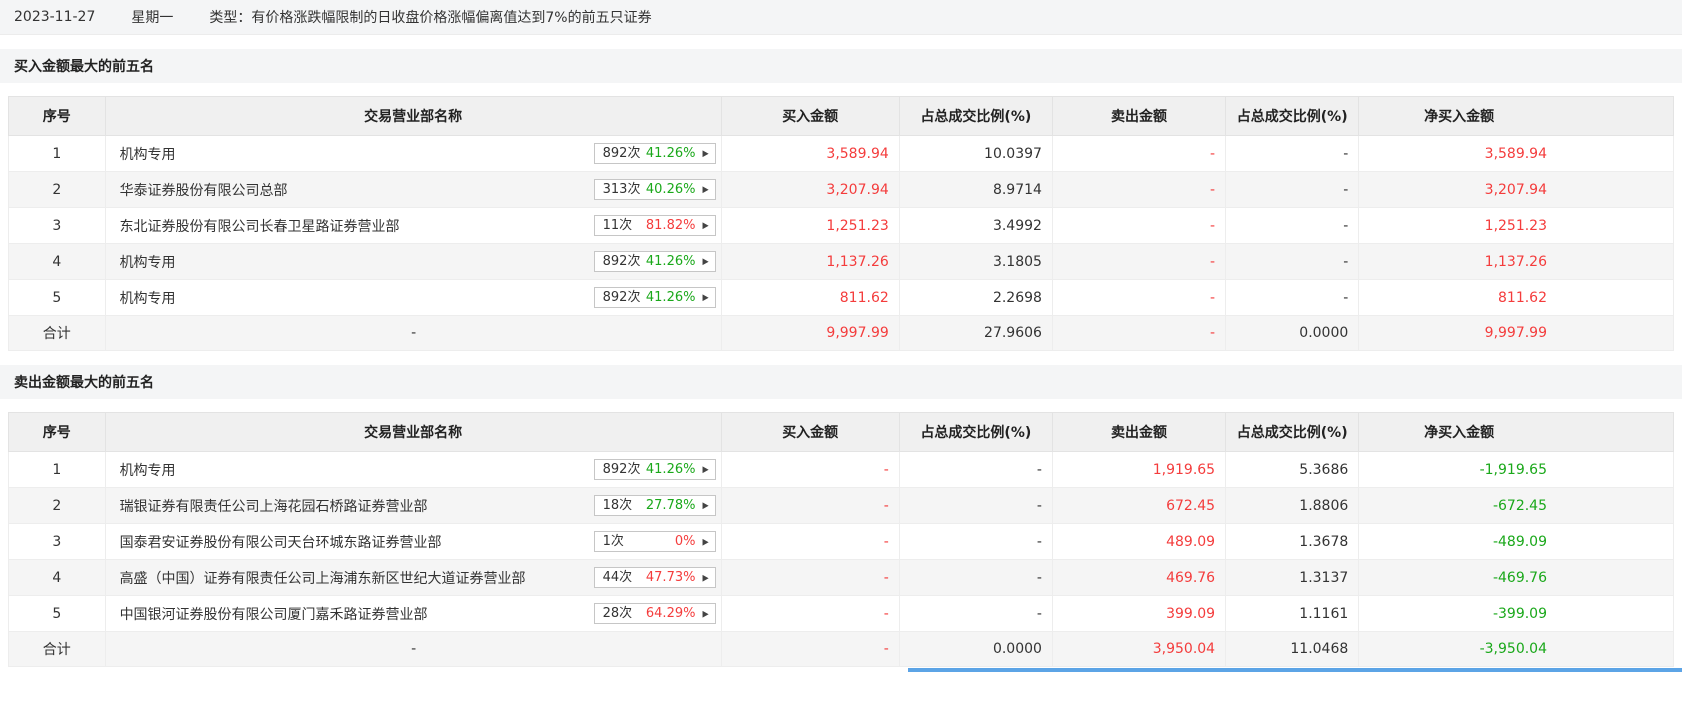 The height and width of the screenshot is (712, 1682). What do you see at coordinates (670, 225) in the screenshot?
I see `win-rate-percent: 81.82%` at bounding box center [670, 225].